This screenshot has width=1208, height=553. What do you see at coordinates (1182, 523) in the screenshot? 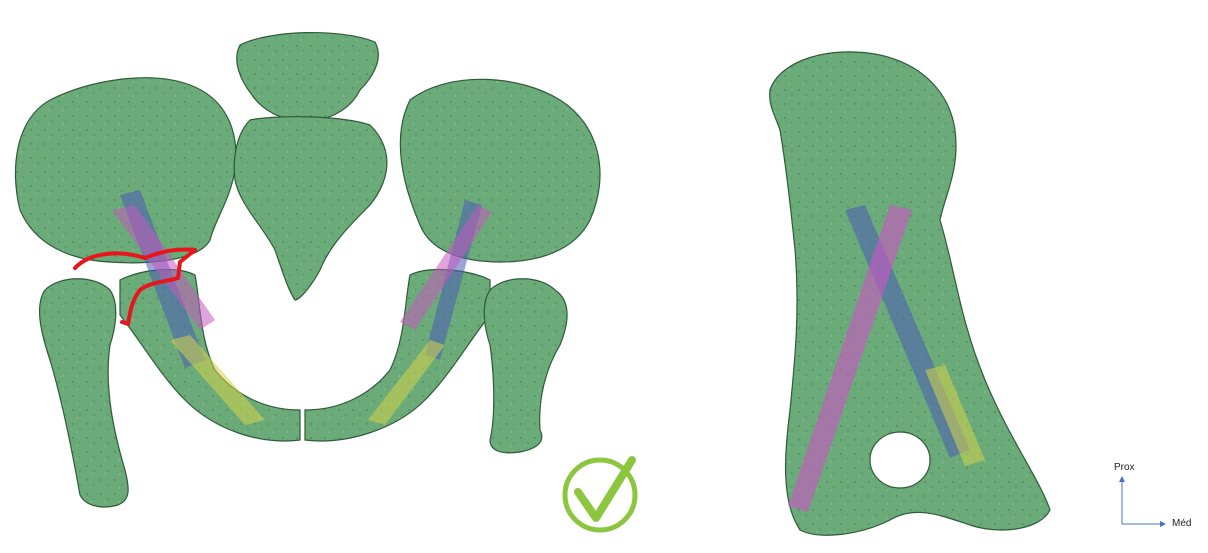
I see `medial-label: Méd` at bounding box center [1182, 523].